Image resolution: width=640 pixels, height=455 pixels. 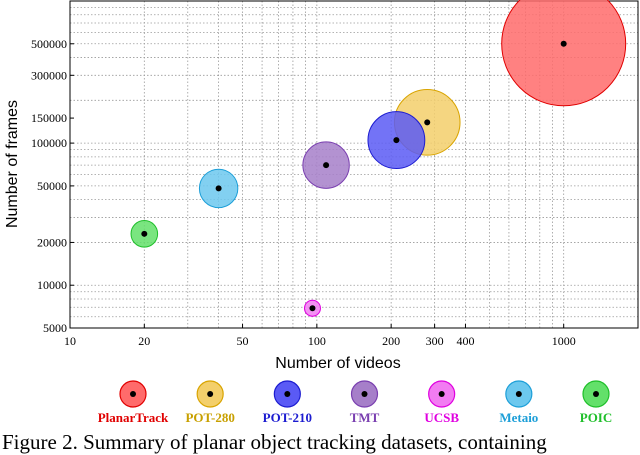 I want to click on y-tick-label: 50000, so click(x=52, y=186).